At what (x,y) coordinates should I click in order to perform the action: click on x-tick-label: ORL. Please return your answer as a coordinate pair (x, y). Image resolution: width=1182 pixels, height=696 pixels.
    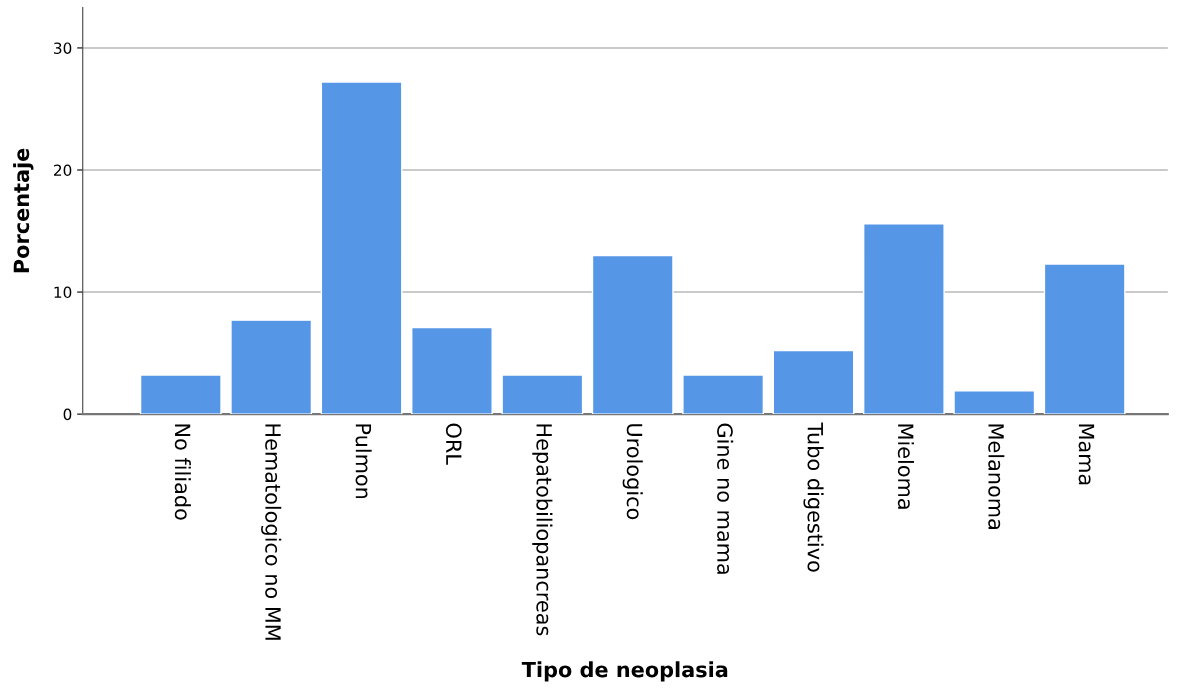
    Looking at the image, I should click on (453, 444).